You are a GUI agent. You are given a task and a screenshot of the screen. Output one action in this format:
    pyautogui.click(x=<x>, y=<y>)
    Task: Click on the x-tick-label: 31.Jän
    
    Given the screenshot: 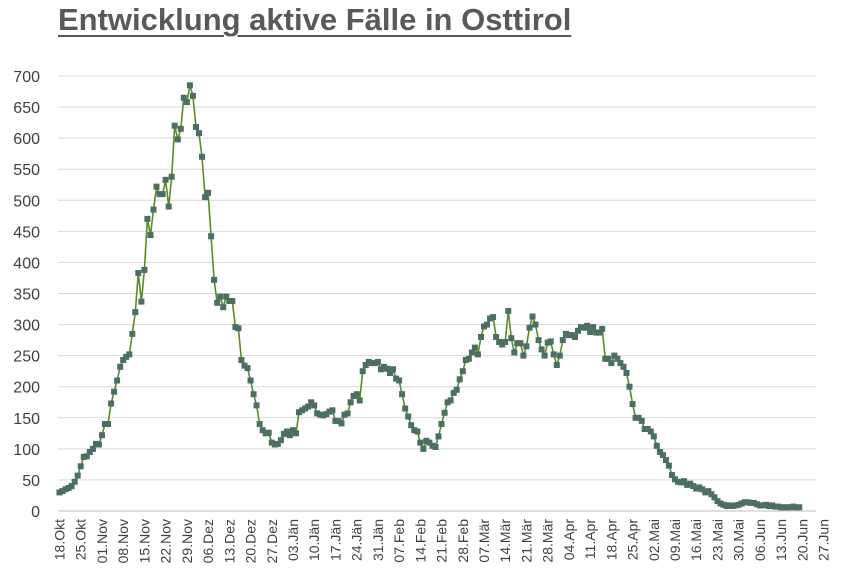 What is the action you would take?
    pyautogui.click(x=378, y=540)
    